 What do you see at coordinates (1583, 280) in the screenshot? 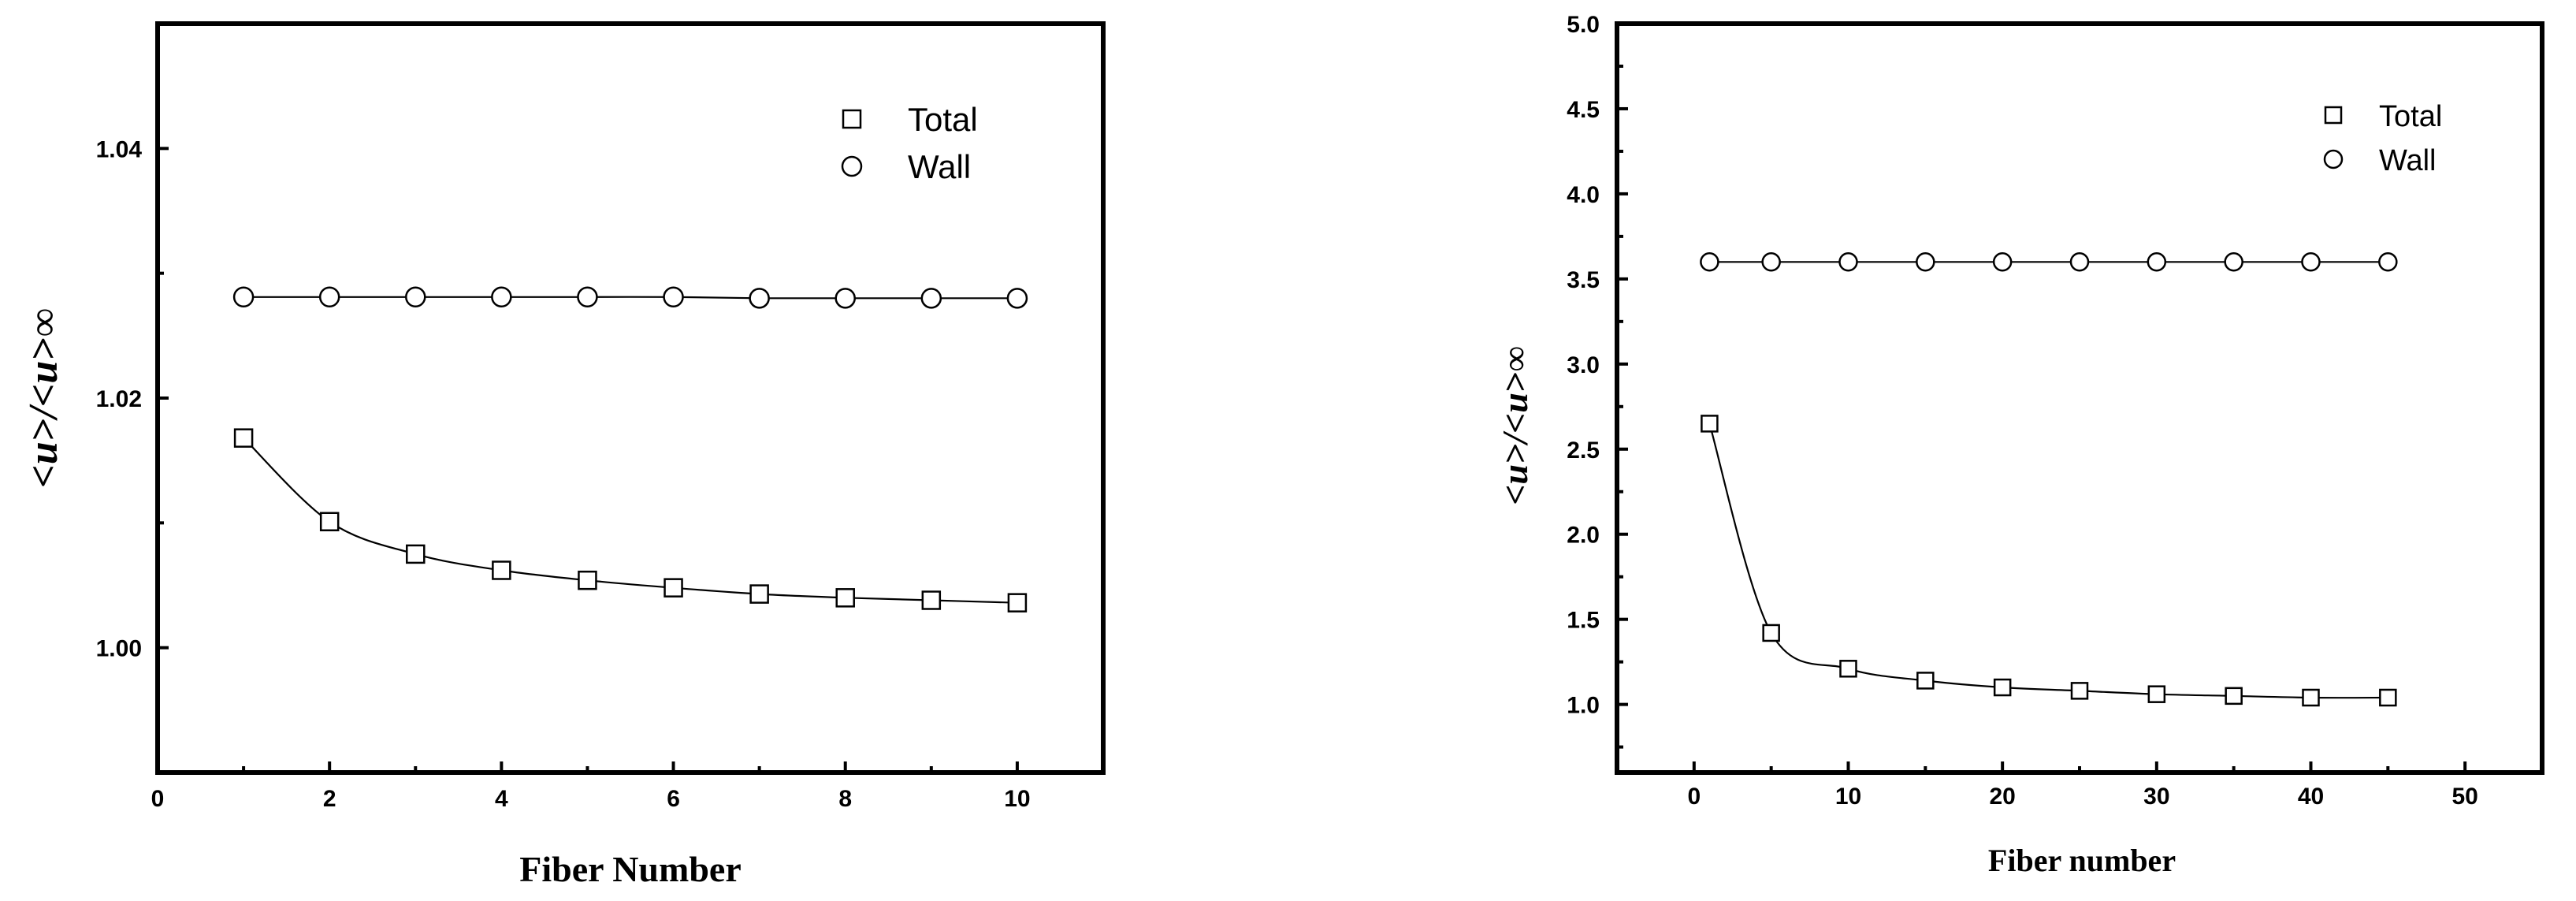
I see `right-y-tick-label: 3.5` at bounding box center [1583, 280].